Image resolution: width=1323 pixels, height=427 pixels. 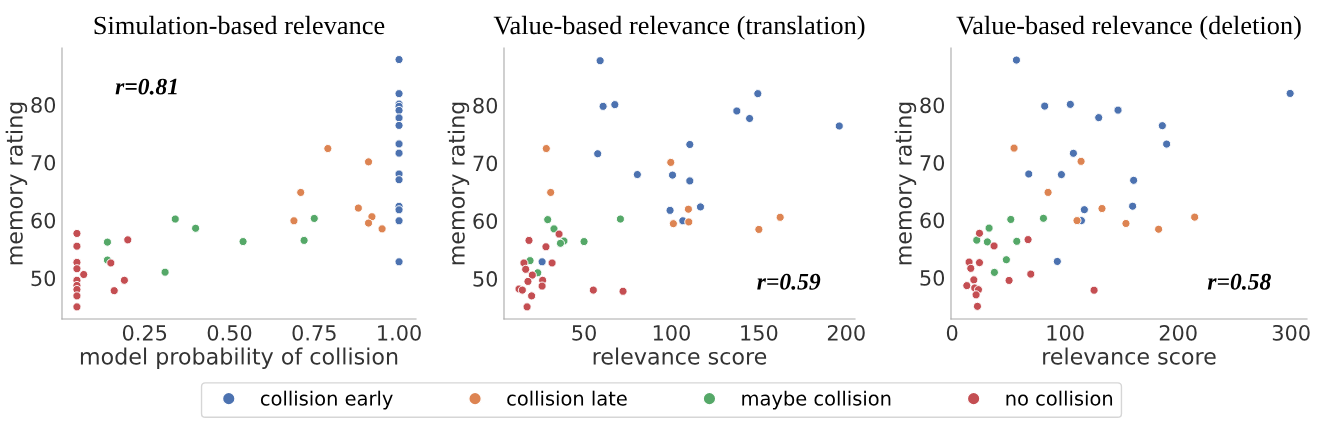 I want to click on x-tick-label: 0.50, so click(x=229, y=332).